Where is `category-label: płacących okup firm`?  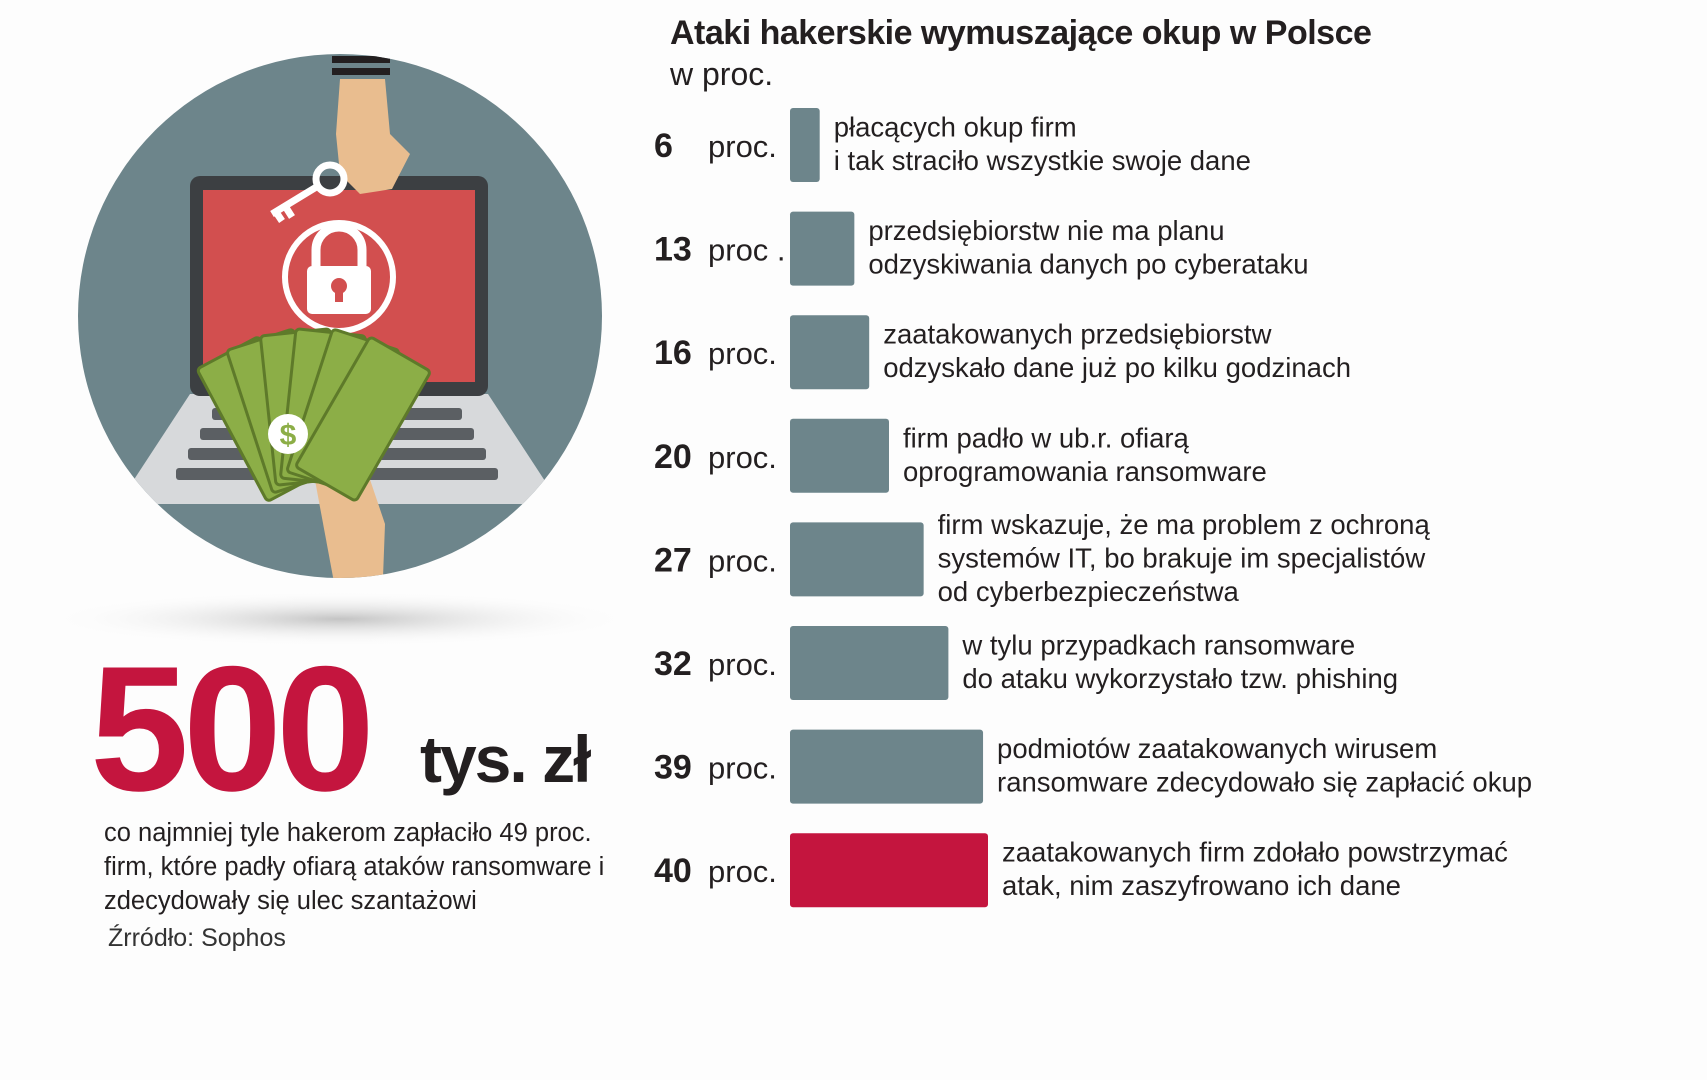 category-label: płacących okup firm is located at coordinates (955, 127).